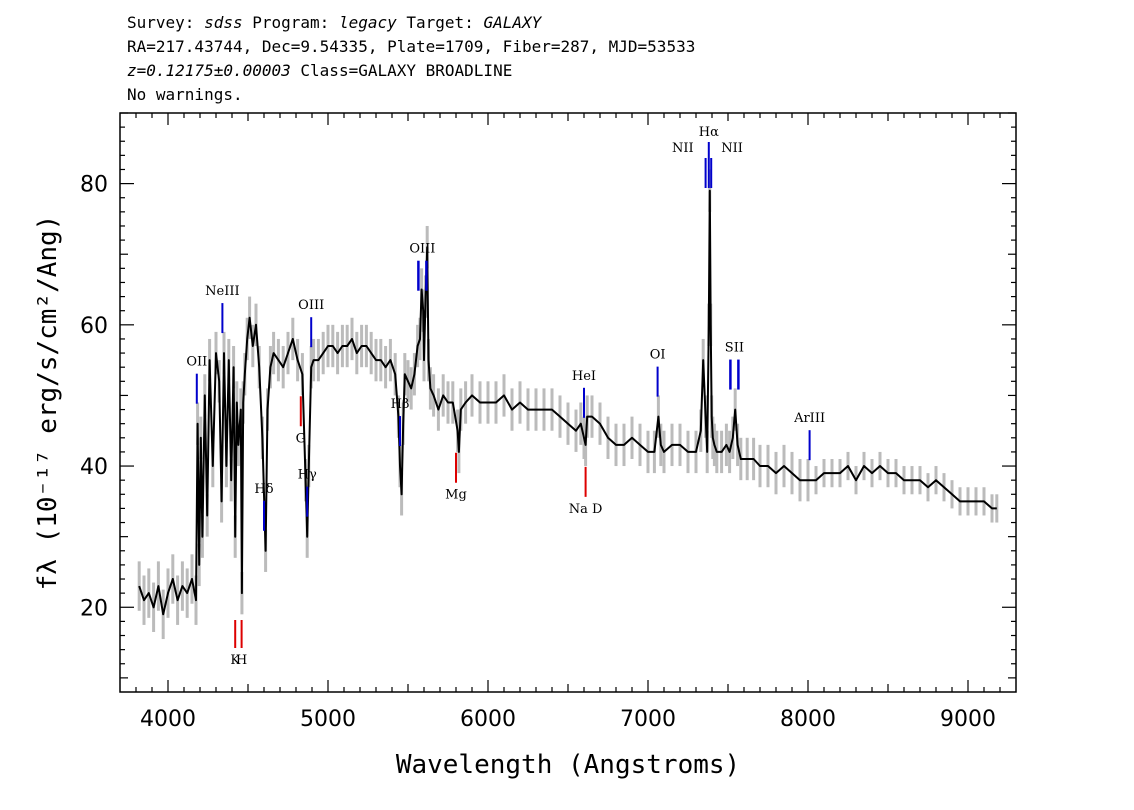  Describe the element at coordinates (406, 70) in the screenshot. I see `class-value: Class=GALAXY BROADLINE` at that location.